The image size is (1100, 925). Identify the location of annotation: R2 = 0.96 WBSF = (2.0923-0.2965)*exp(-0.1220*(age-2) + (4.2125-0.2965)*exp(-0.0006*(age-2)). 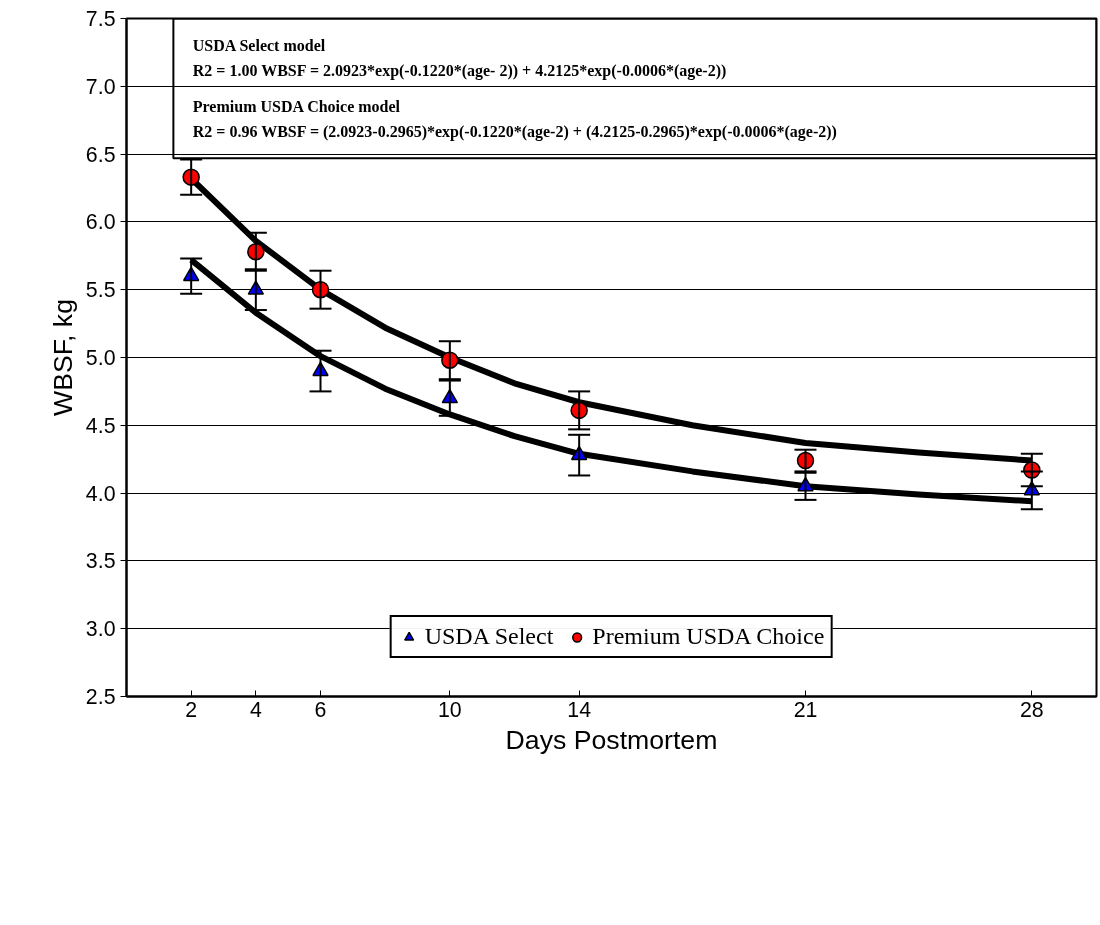
(514, 131).